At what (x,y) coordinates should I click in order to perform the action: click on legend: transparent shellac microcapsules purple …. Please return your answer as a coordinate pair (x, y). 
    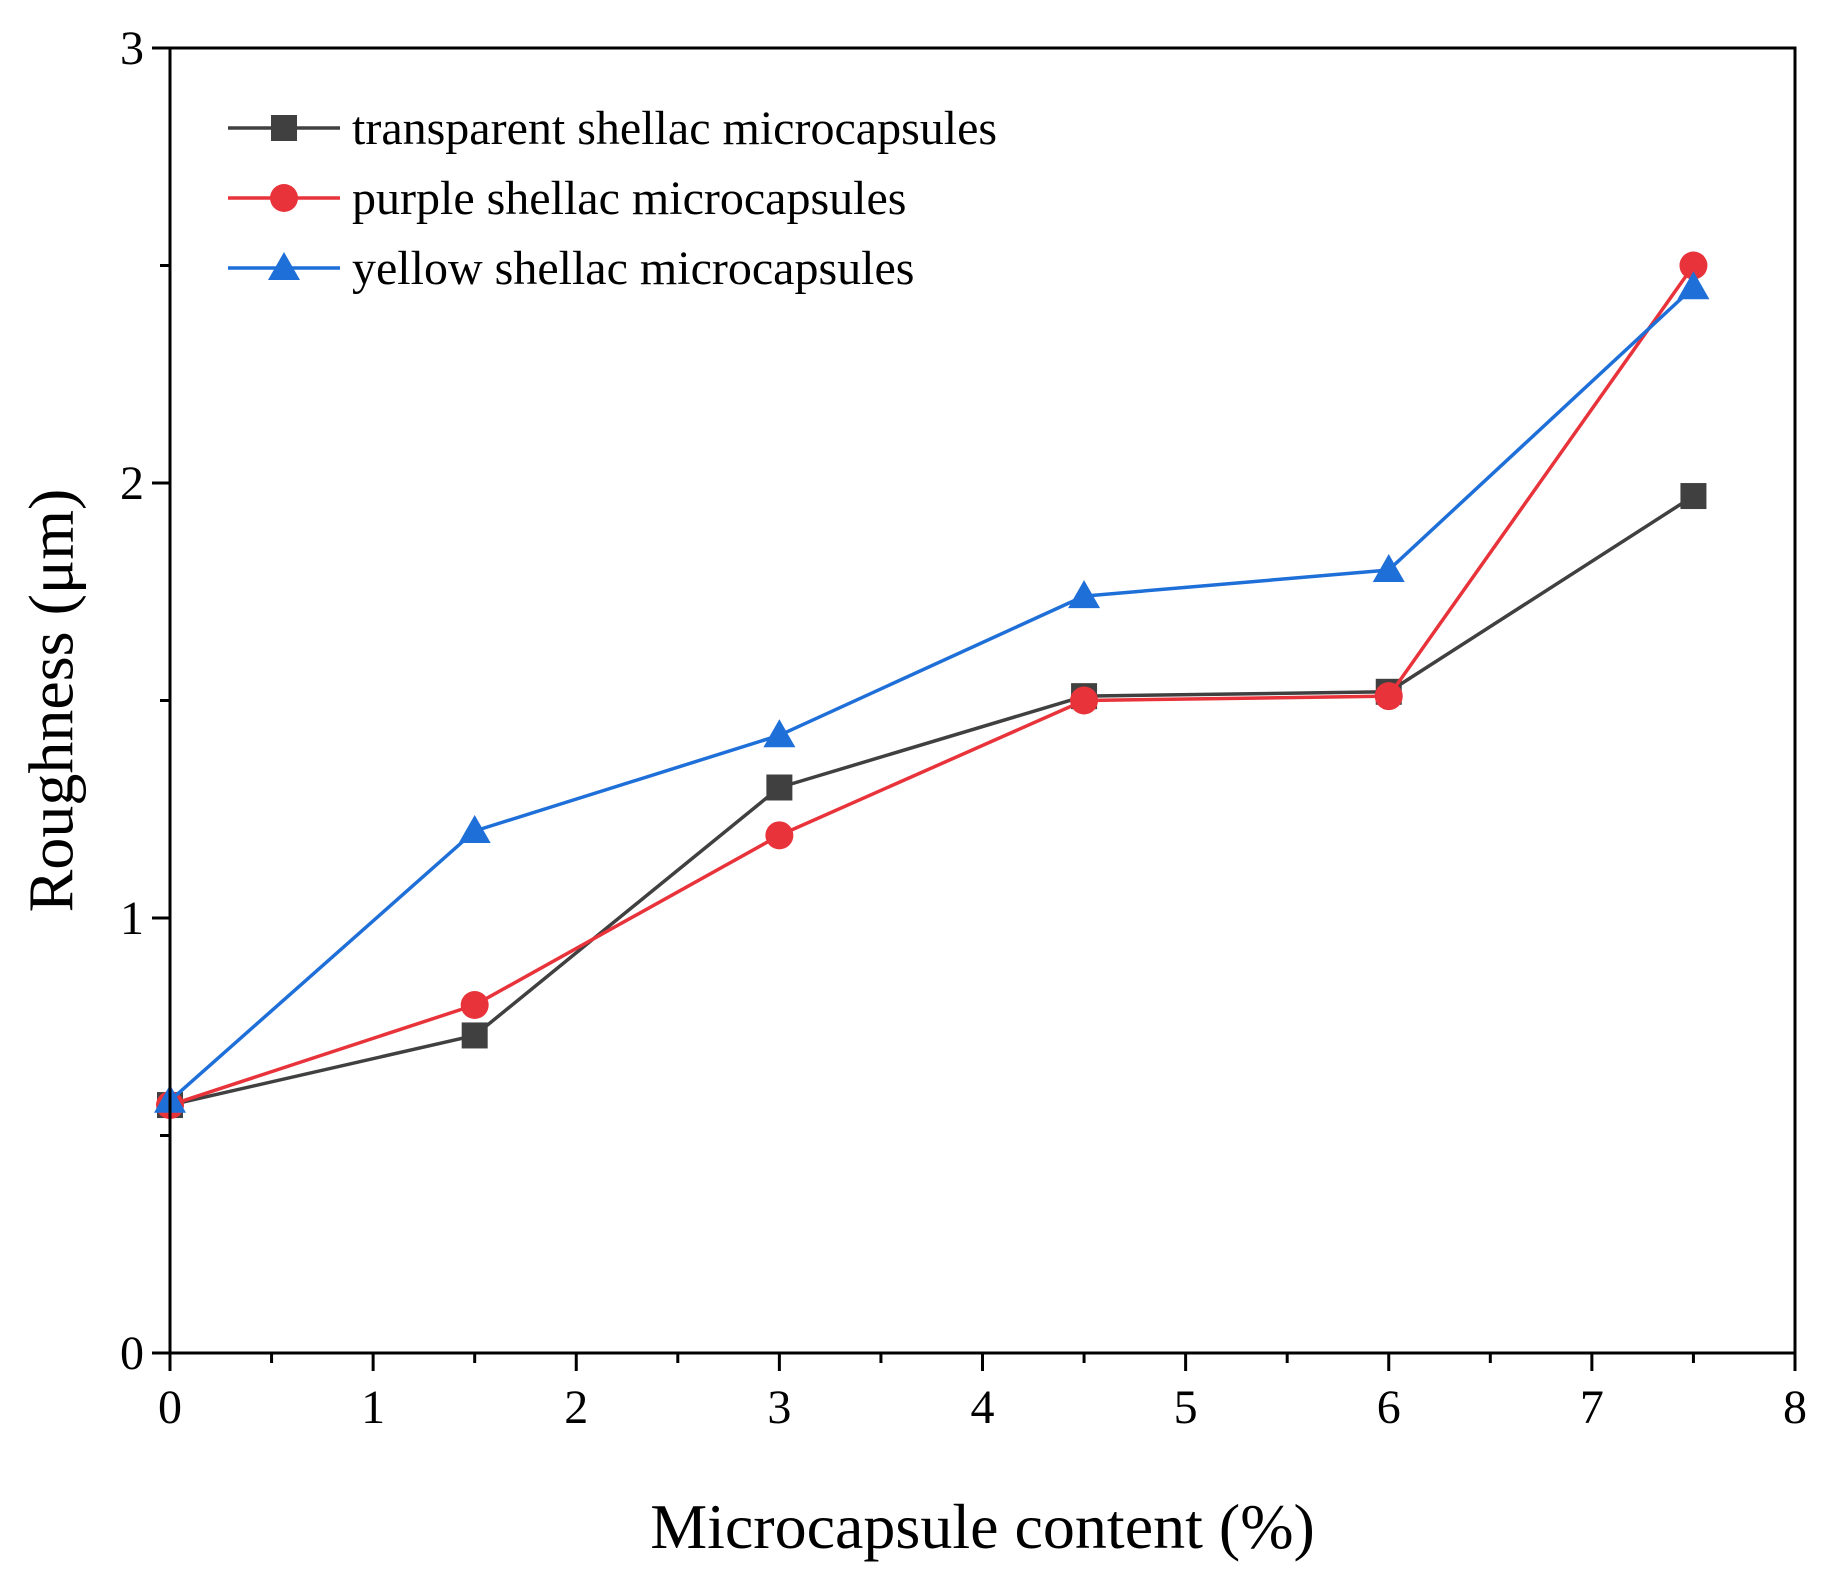
    Looking at the image, I should click on (612, 198).